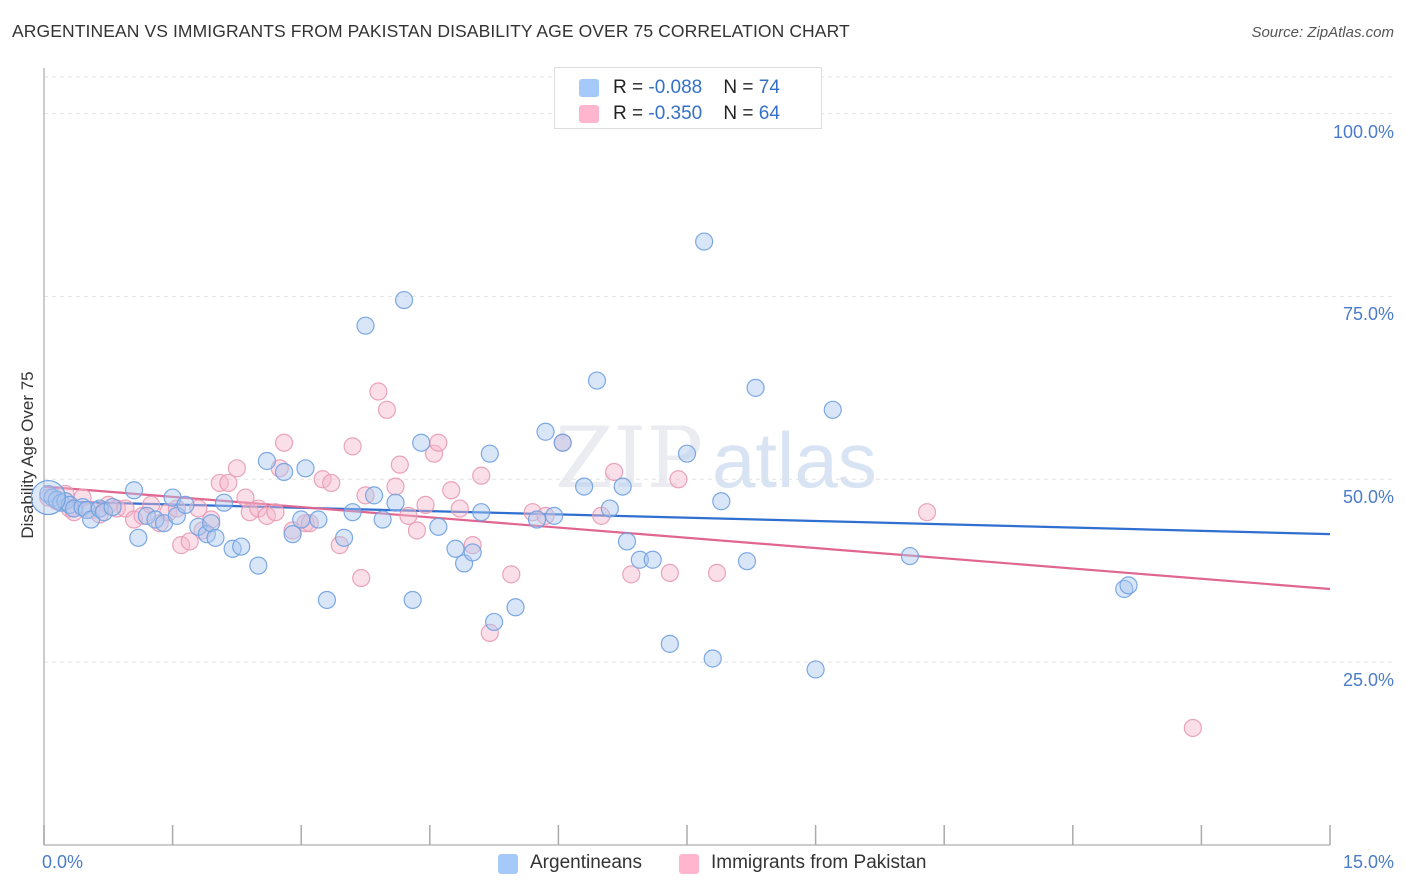 This screenshot has height=892, width=1406. What do you see at coordinates (1368, 862) in the screenshot?
I see `x-tick-label: 15.0%` at bounding box center [1368, 862].